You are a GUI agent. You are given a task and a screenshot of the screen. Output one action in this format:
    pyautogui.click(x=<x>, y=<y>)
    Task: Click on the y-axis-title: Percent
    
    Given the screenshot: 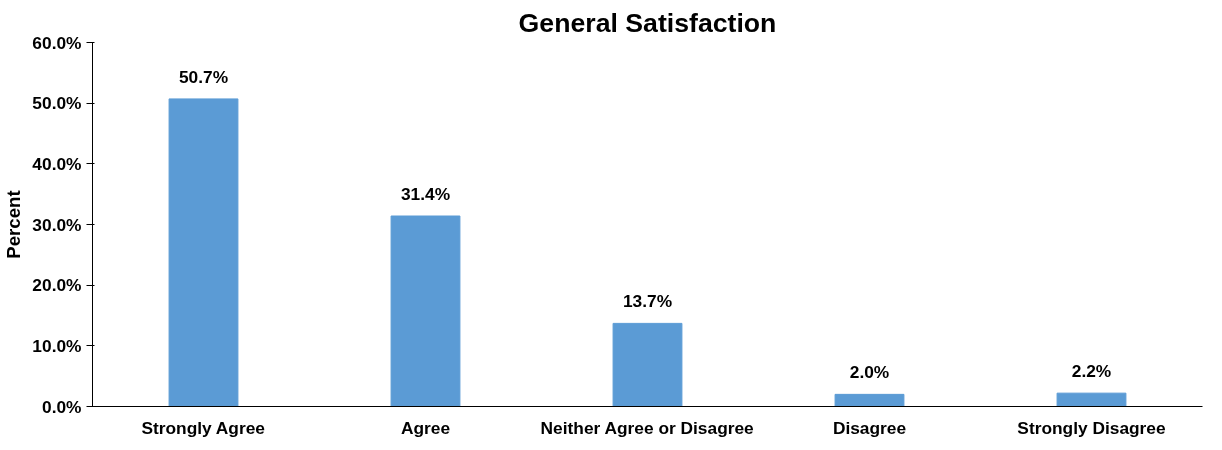 What is the action you would take?
    pyautogui.click(x=14, y=224)
    